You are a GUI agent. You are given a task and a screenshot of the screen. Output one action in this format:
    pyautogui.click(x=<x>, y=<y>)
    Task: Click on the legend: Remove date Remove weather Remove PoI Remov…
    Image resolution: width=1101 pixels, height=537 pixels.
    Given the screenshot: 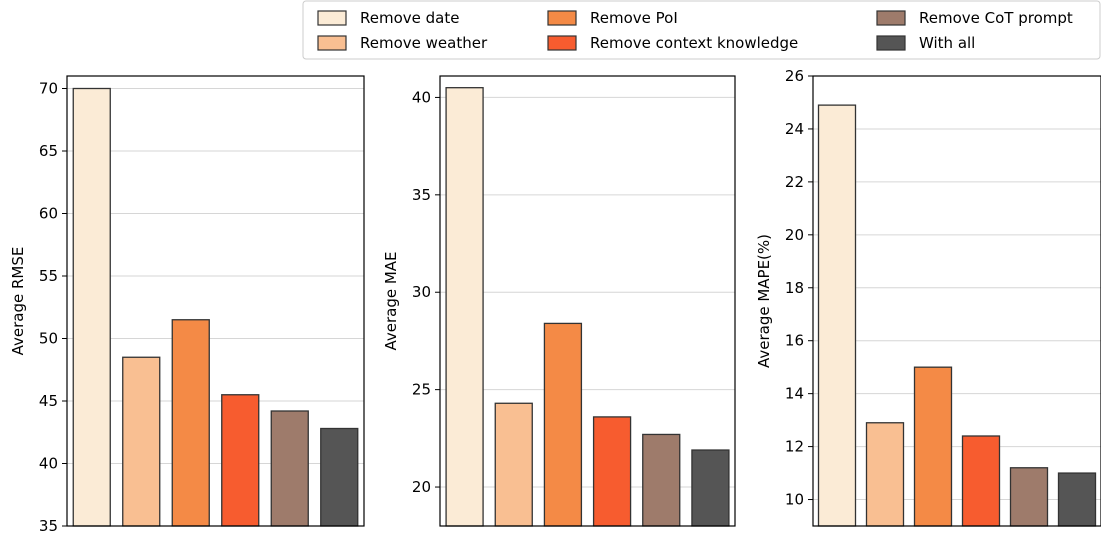 What is the action you would take?
    pyautogui.click(x=701, y=30)
    